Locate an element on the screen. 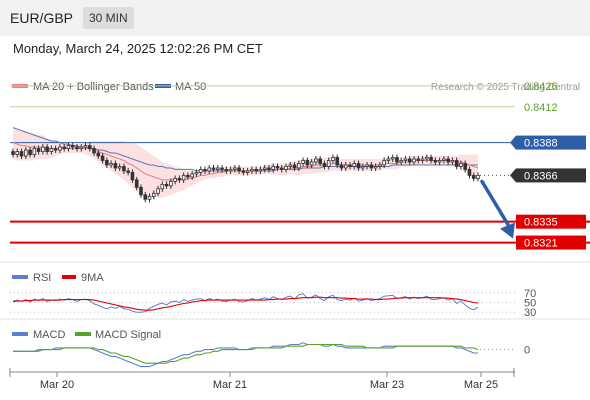  rsi-line is located at coordinates (245, 303).